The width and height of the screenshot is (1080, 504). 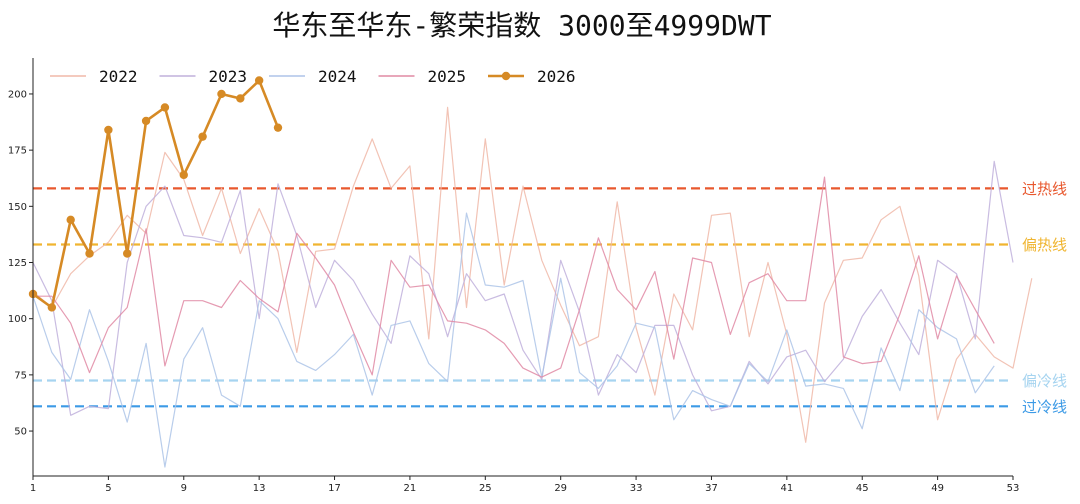 I want to click on x-tick-label: 21, so click(x=410, y=488).